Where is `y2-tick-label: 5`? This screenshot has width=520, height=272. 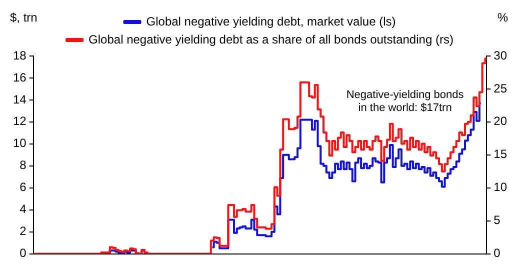 y2-tick-label: 5 is located at coordinates (497, 220).